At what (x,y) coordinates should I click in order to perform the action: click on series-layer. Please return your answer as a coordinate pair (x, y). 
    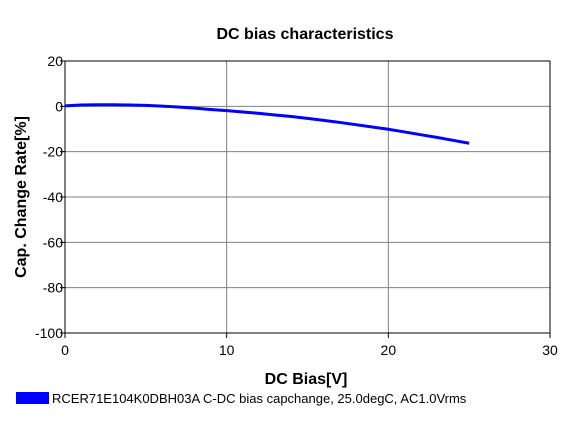
    Looking at the image, I should click on (267, 124).